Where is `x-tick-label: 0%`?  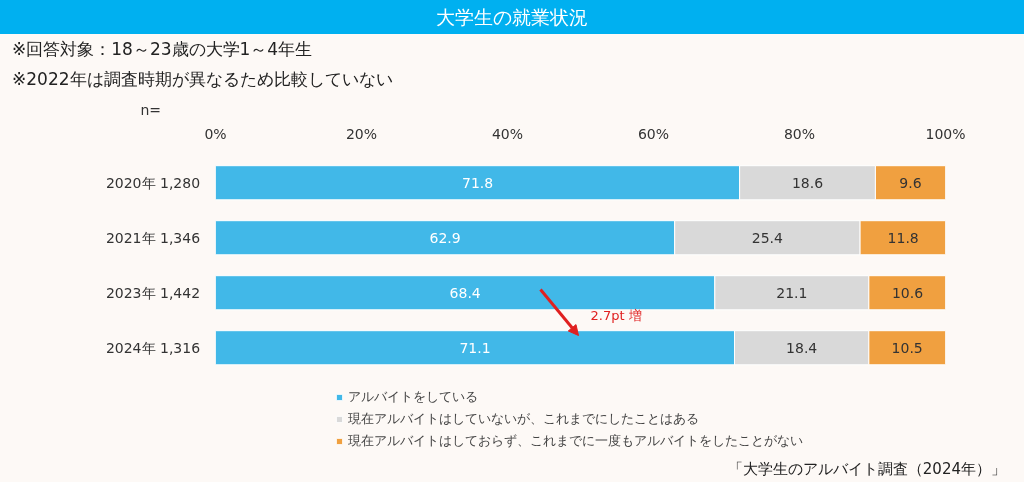 x-tick-label: 0% is located at coordinates (215, 133).